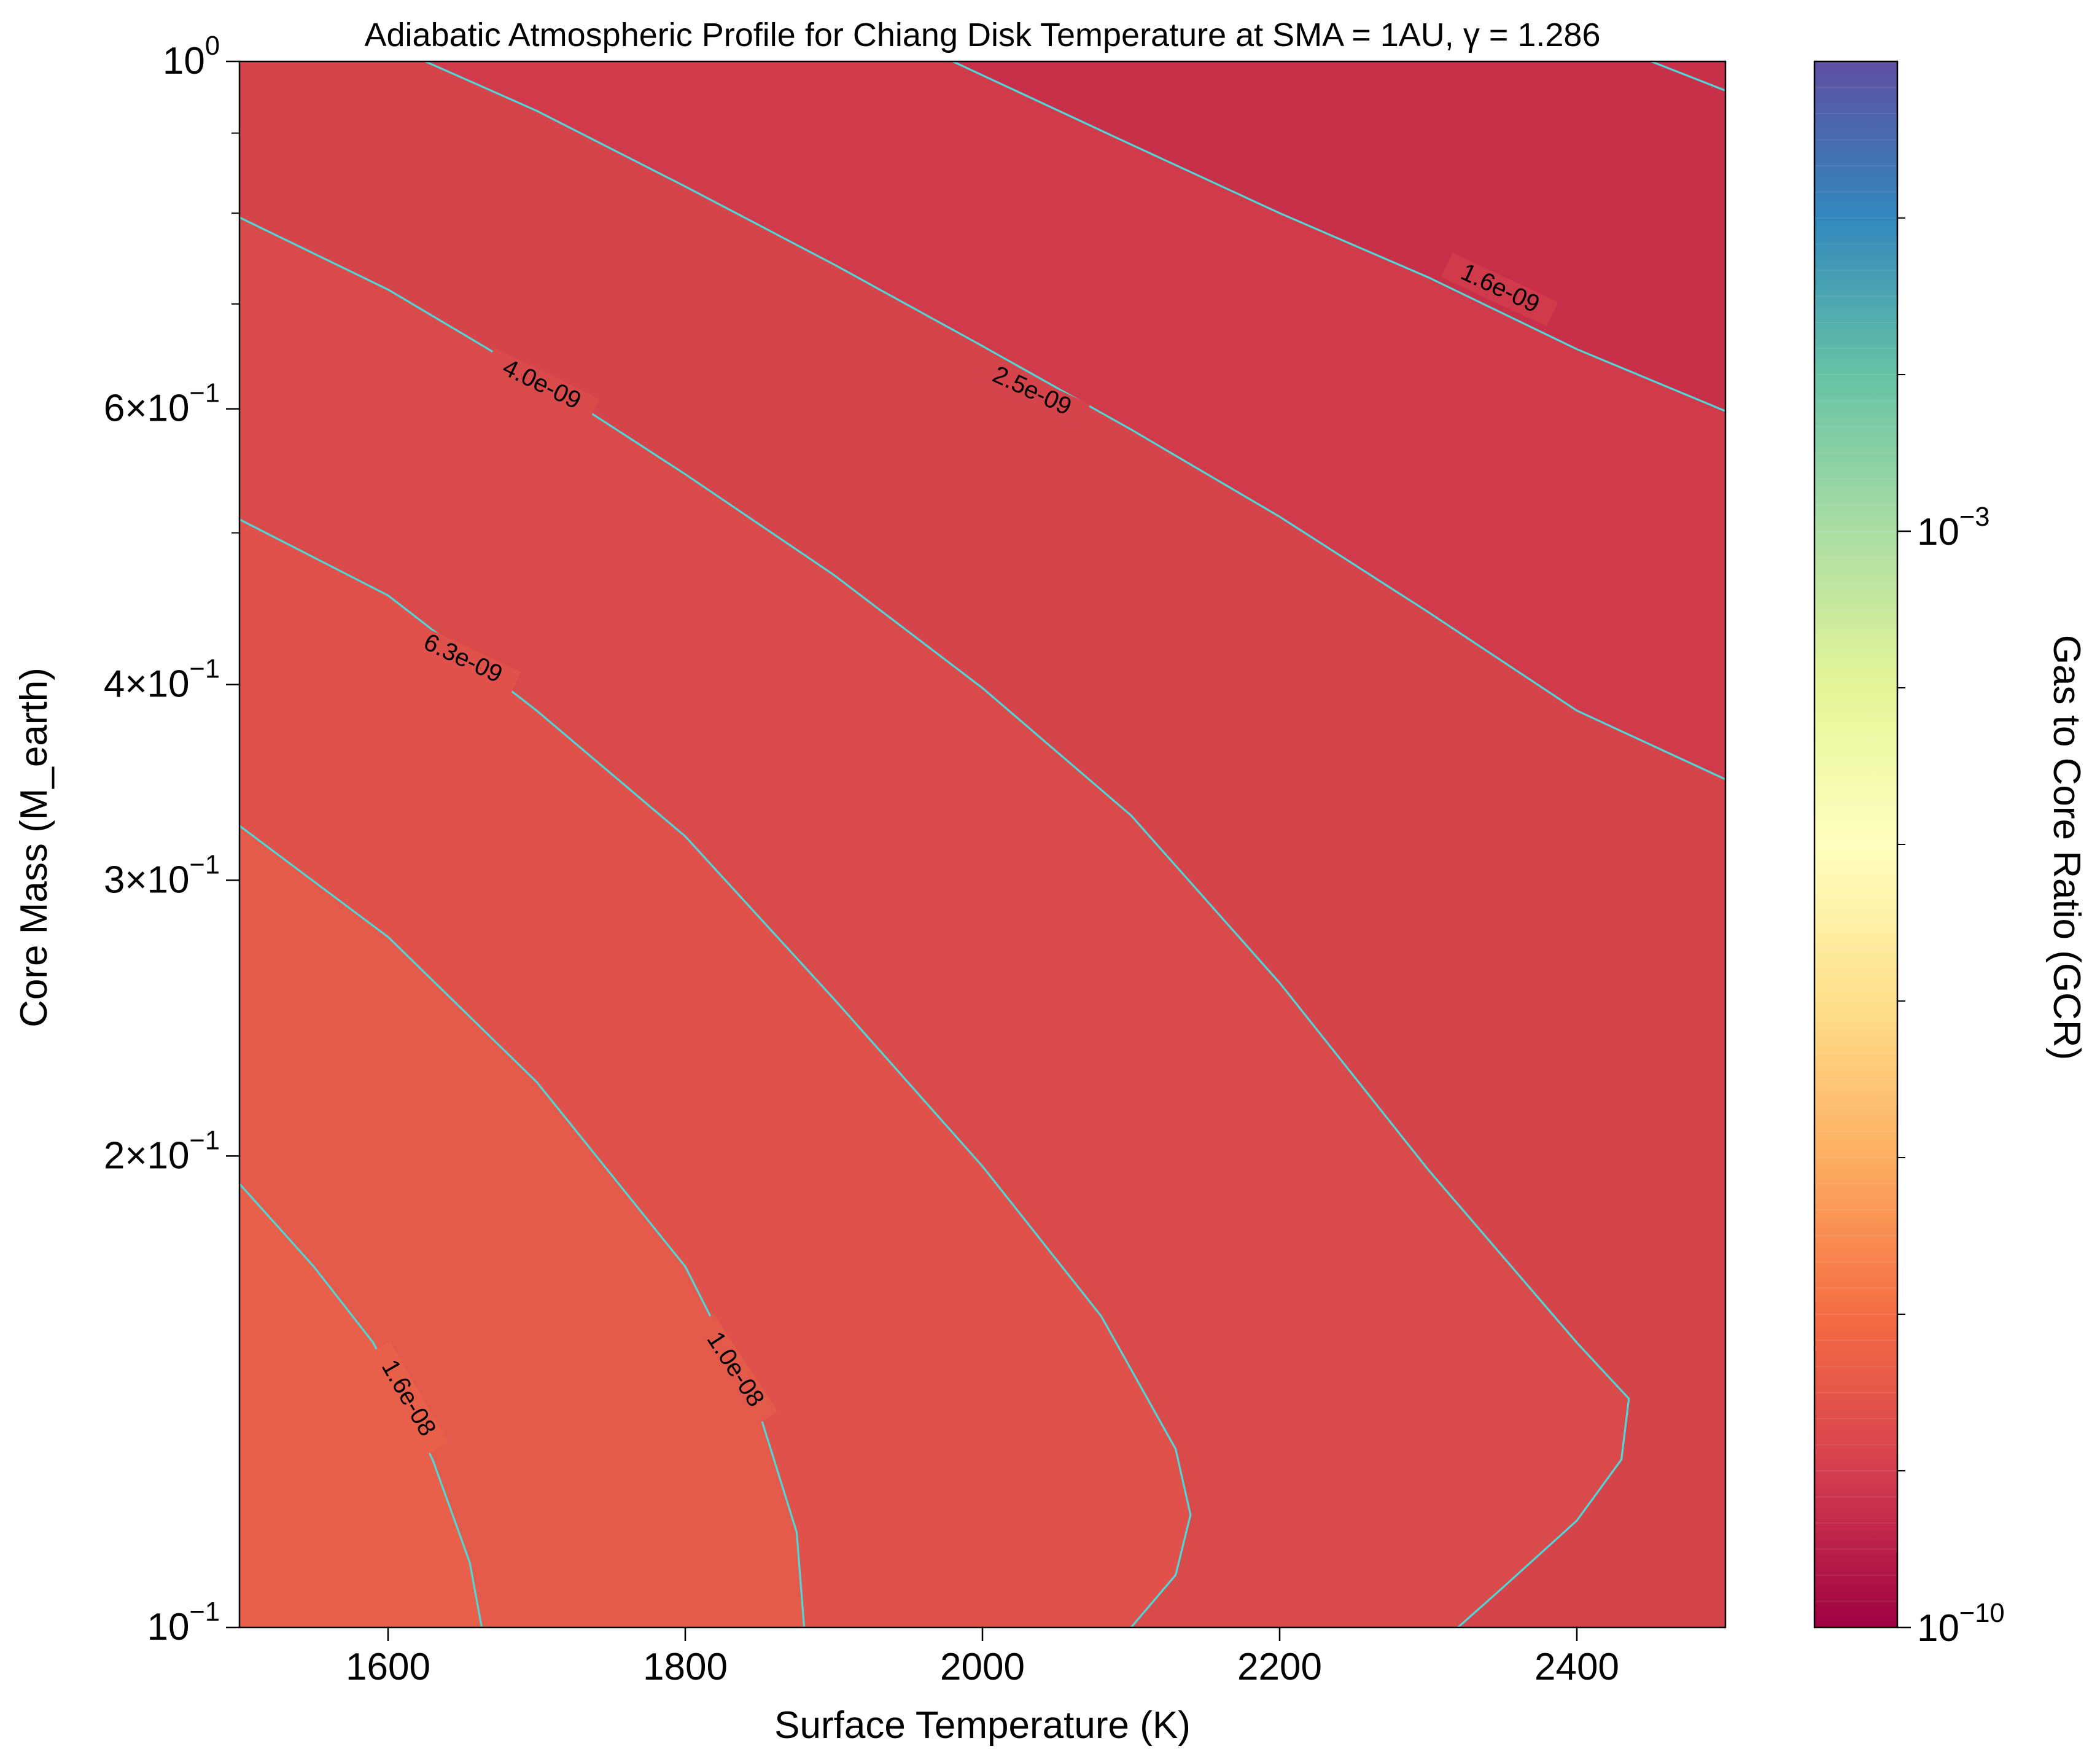  I want to click on x-axis: 1600 1800 2000 2200 2400, so click(983, 1658).